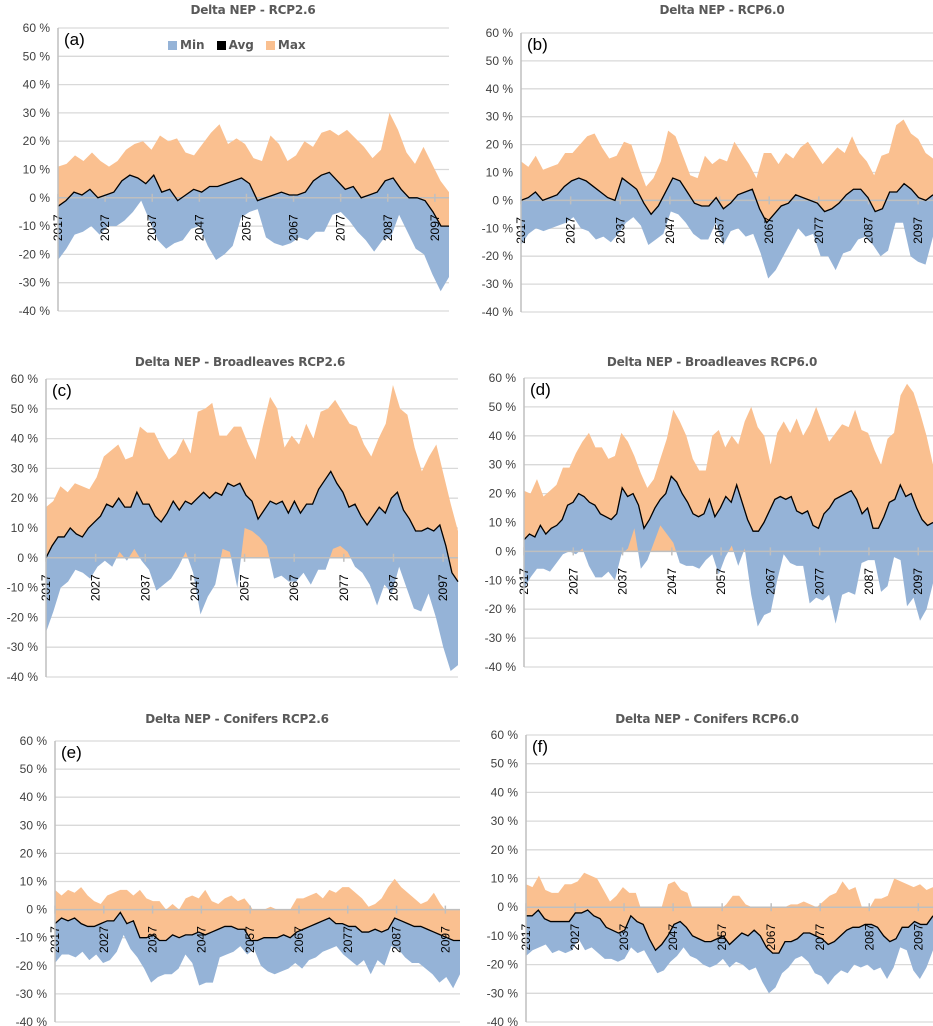  What do you see at coordinates (240, 362) in the screenshot?
I see `chart-title: Delta NEP - Broadleaves RCP2.6` at bounding box center [240, 362].